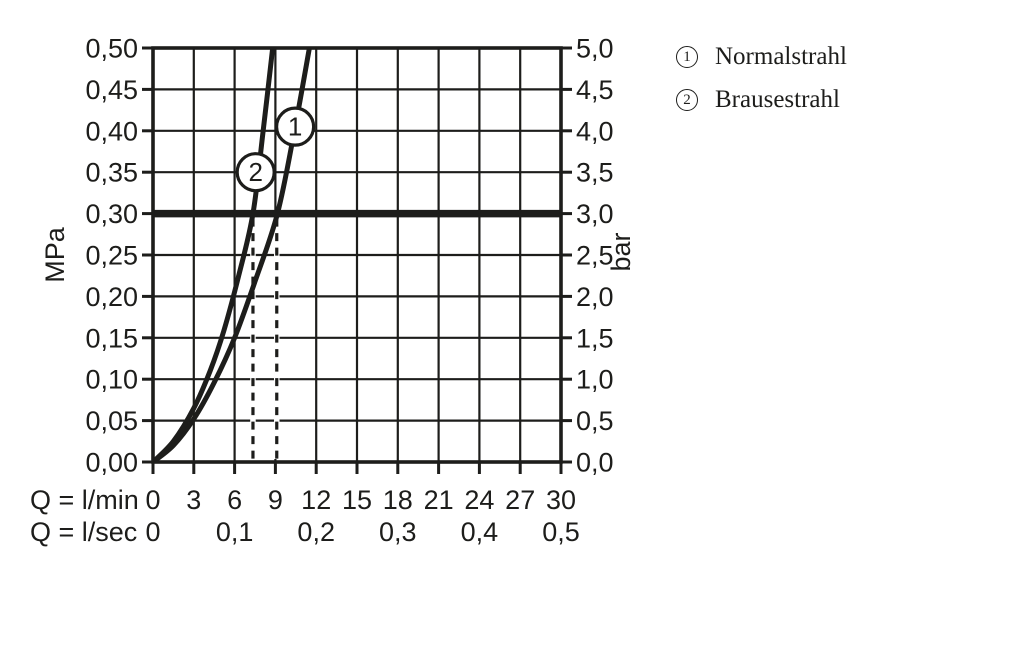  Describe the element at coordinates (595, 255) in the screenshot. I see `right-axis-tick-label: 2,5` at that location.